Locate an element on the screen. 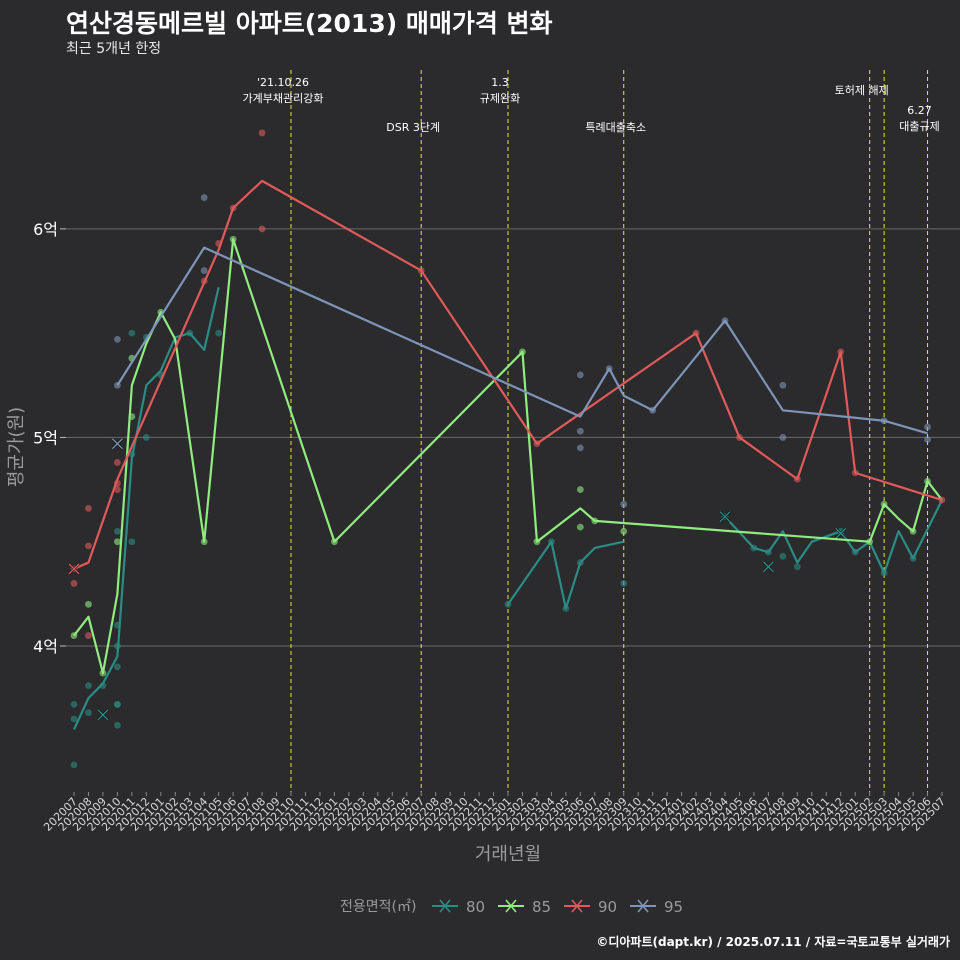 This screenshot has width=960, height=960. y-axis-label: 평균가(원) is located at coordinates (16, 447).